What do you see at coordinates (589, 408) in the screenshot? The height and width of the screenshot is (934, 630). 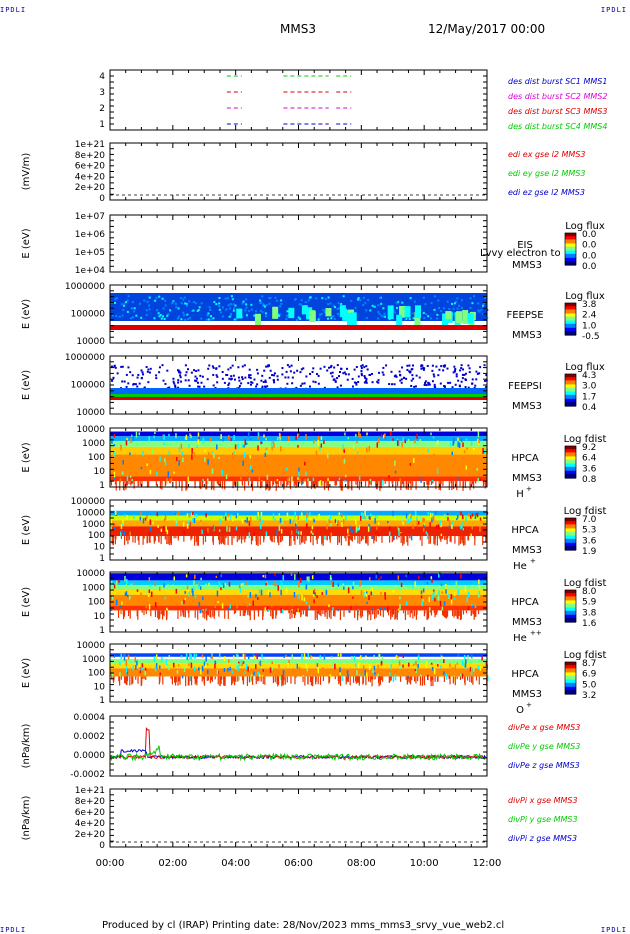 I see `colorbar-label: 0.4` at bounding box center [589, 408].